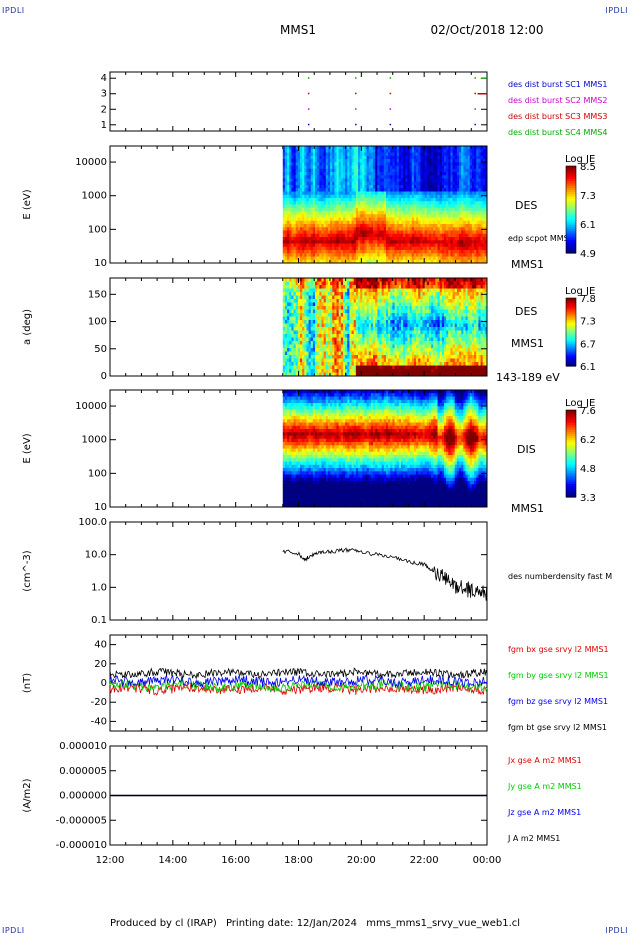 The height and width of the screenshot is (935, 630). I want to click on spacecraft-label: MMS1, so click(527, 264).